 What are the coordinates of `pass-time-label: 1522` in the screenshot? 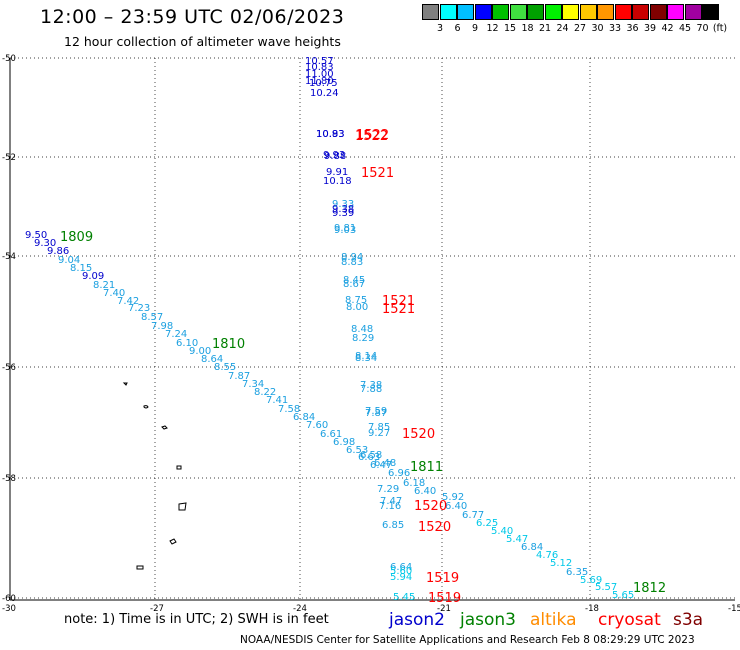 It's located at (372, 135).